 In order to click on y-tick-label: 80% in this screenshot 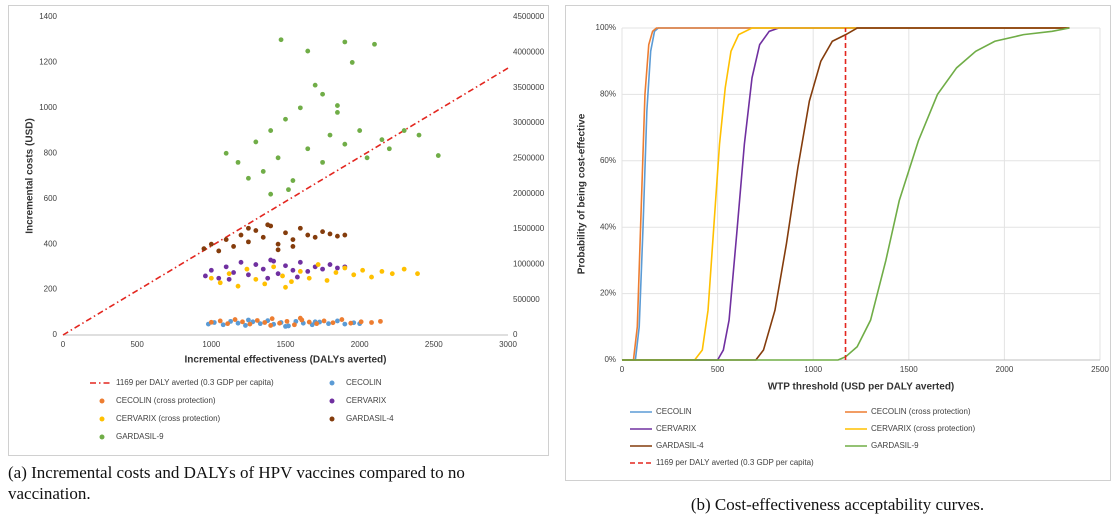, I will do `click(608, 94)`.